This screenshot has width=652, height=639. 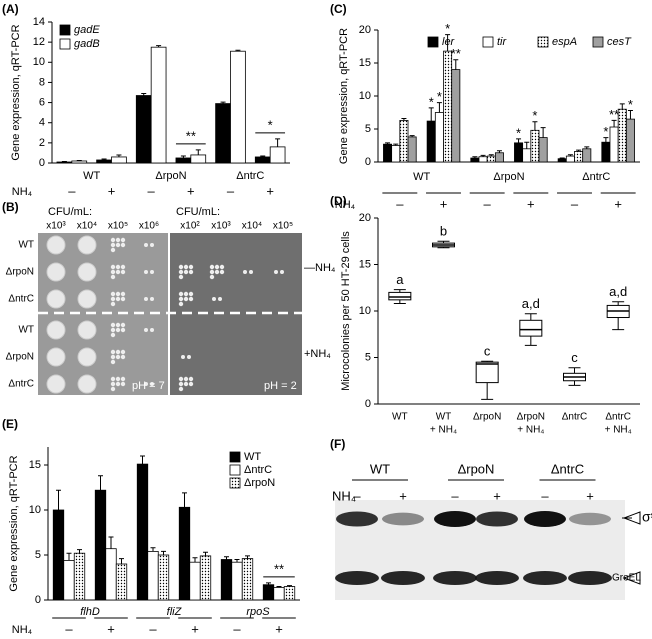 What do you see at coordinates (10, 207) in the screenshot?
I see `panel-label: (B)` at bounding box center [10, 207].